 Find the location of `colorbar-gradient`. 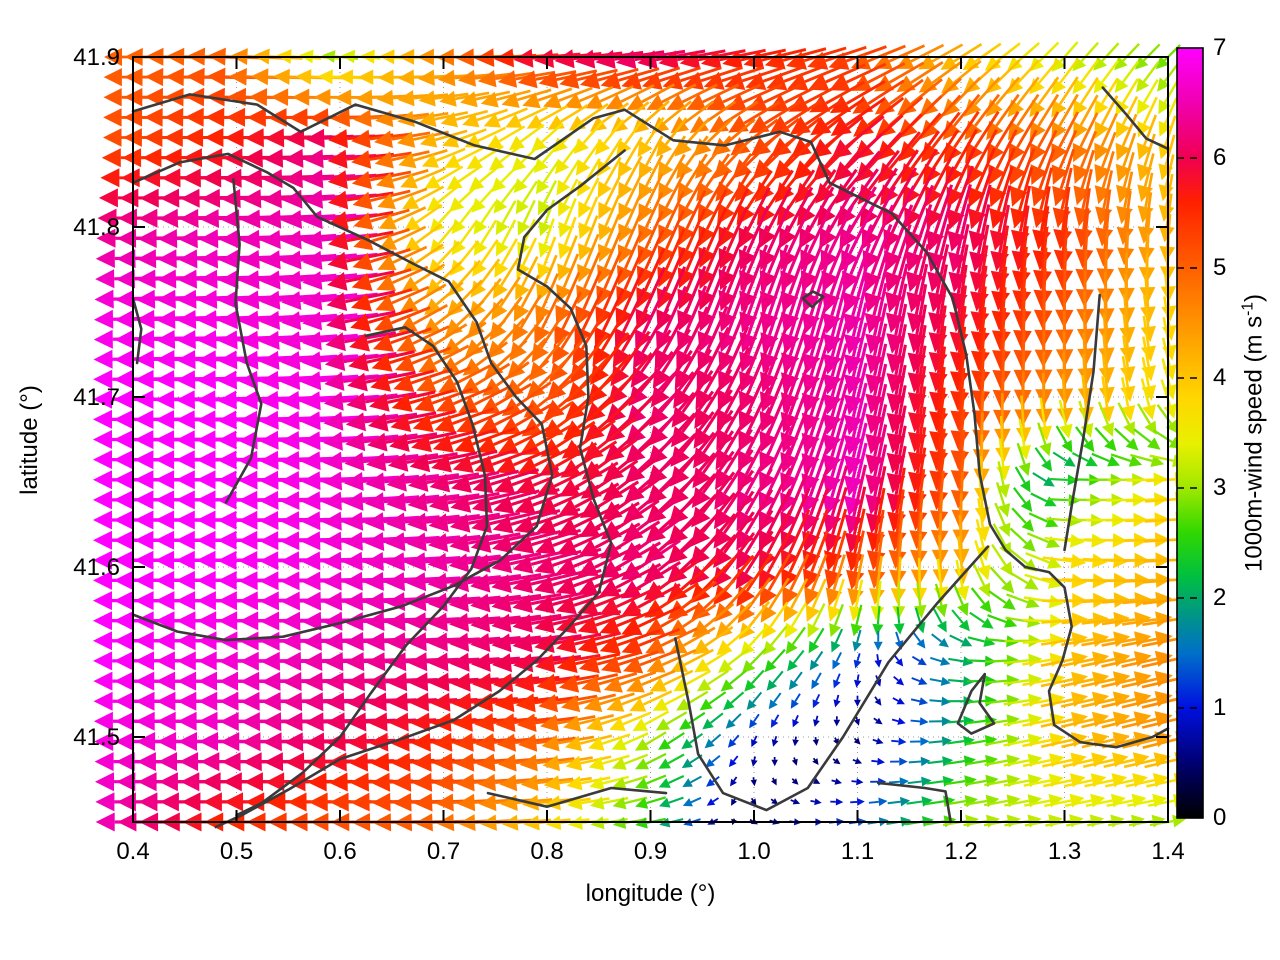

colorbar-gradient is located at coordinates (1190, 433).